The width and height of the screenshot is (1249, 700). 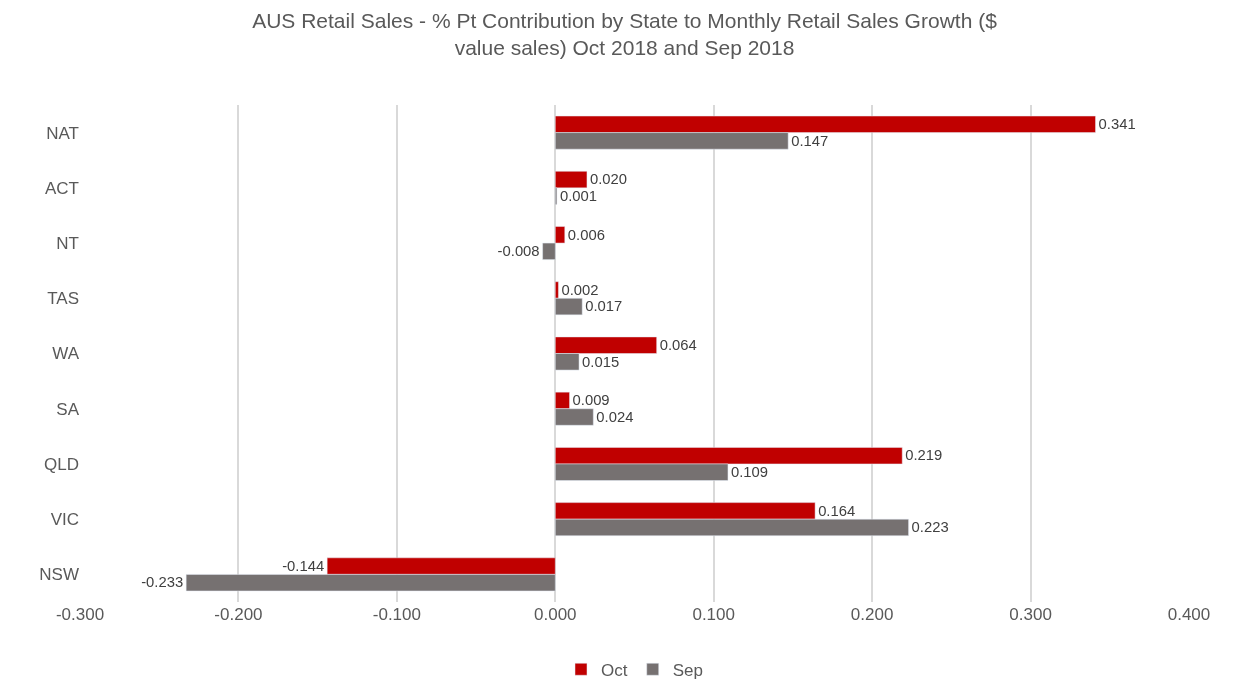 What do you see at coordinates (62, 133) in the screenshot?
I see `y-tick-label: NAT` at bounding box center [62, 133].